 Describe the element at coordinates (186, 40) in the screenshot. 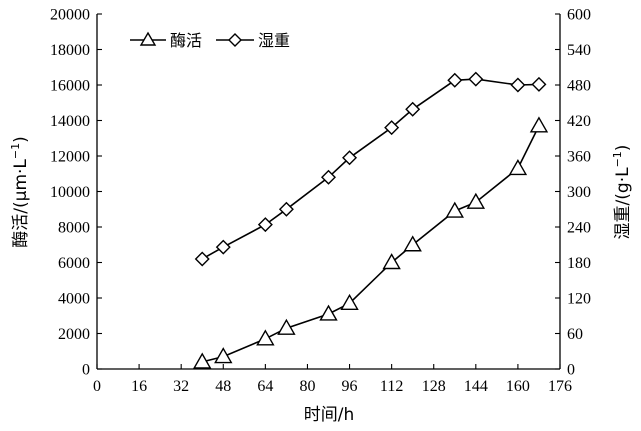

I see `legend-label-enzyme: 酶活` at that location.